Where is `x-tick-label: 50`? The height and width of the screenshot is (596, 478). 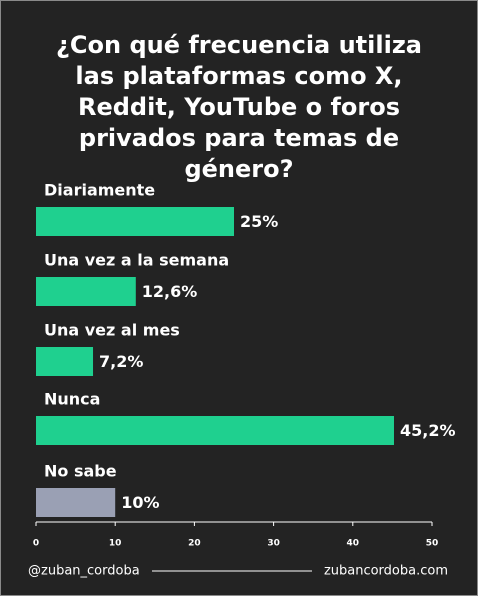 x-tick-label: 50 is located at coordinates (432, 544).